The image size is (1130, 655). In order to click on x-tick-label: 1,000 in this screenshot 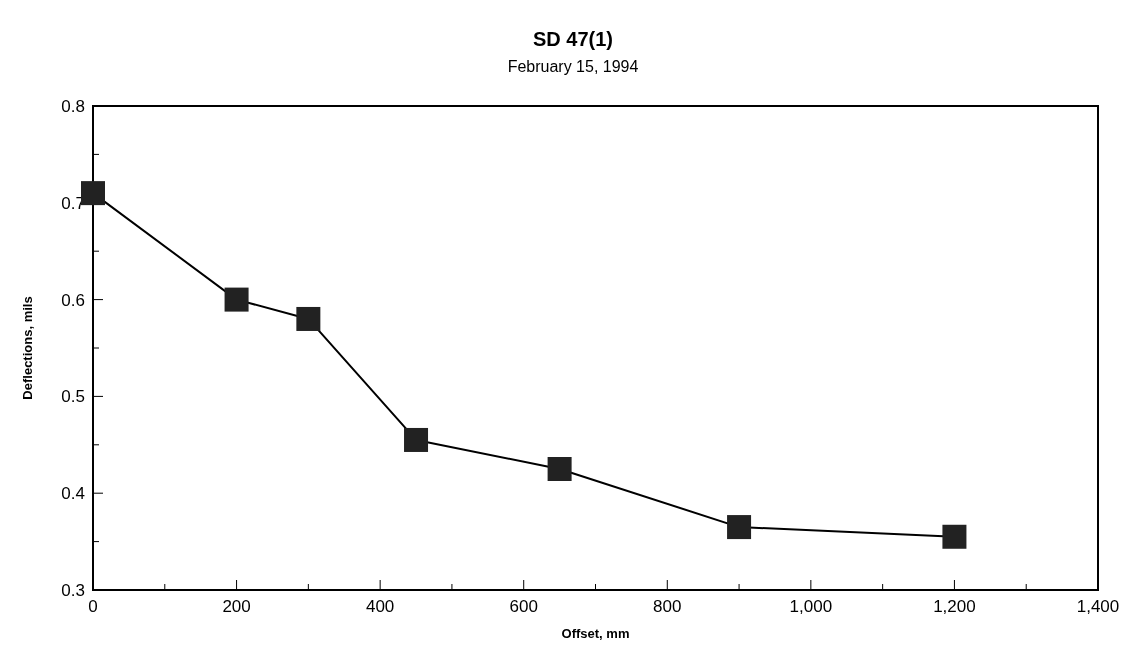, I will do `click(811, 606)`.